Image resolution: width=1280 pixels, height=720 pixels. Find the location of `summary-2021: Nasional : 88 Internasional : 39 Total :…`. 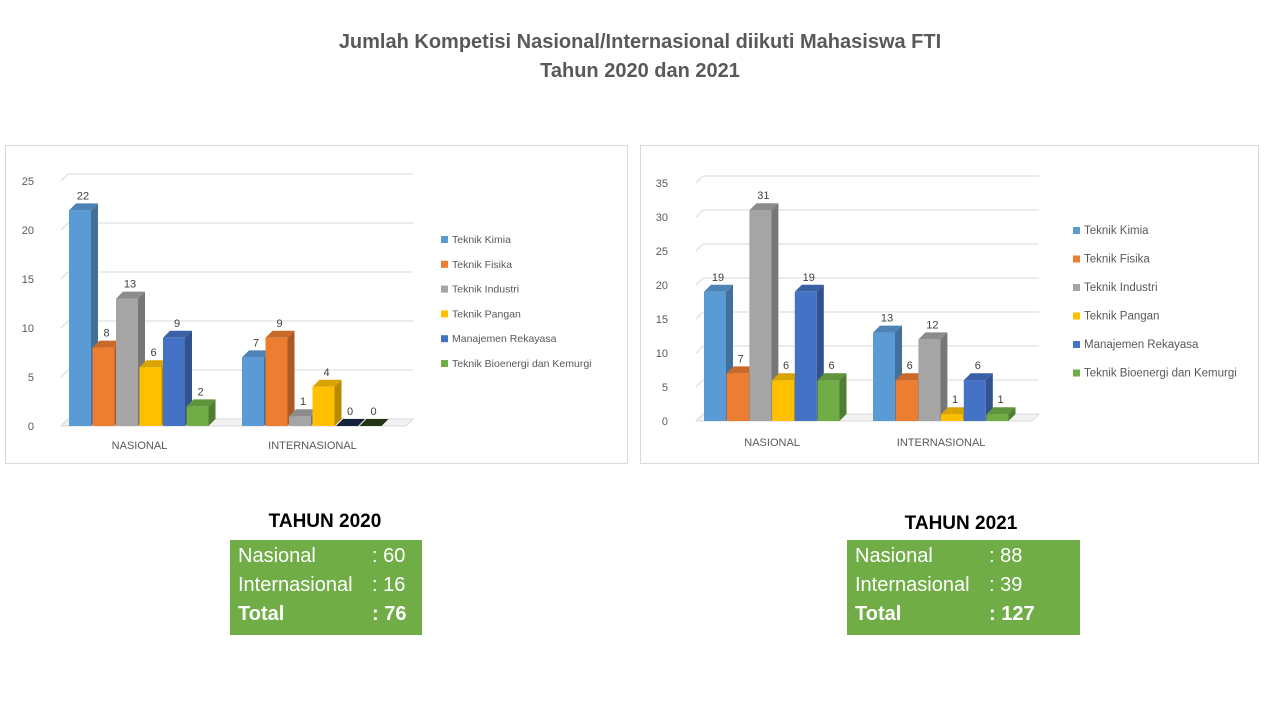

summary-2021: Nasional : 88 Internasional : 39 Total :… is located at coordinates (963, 587).